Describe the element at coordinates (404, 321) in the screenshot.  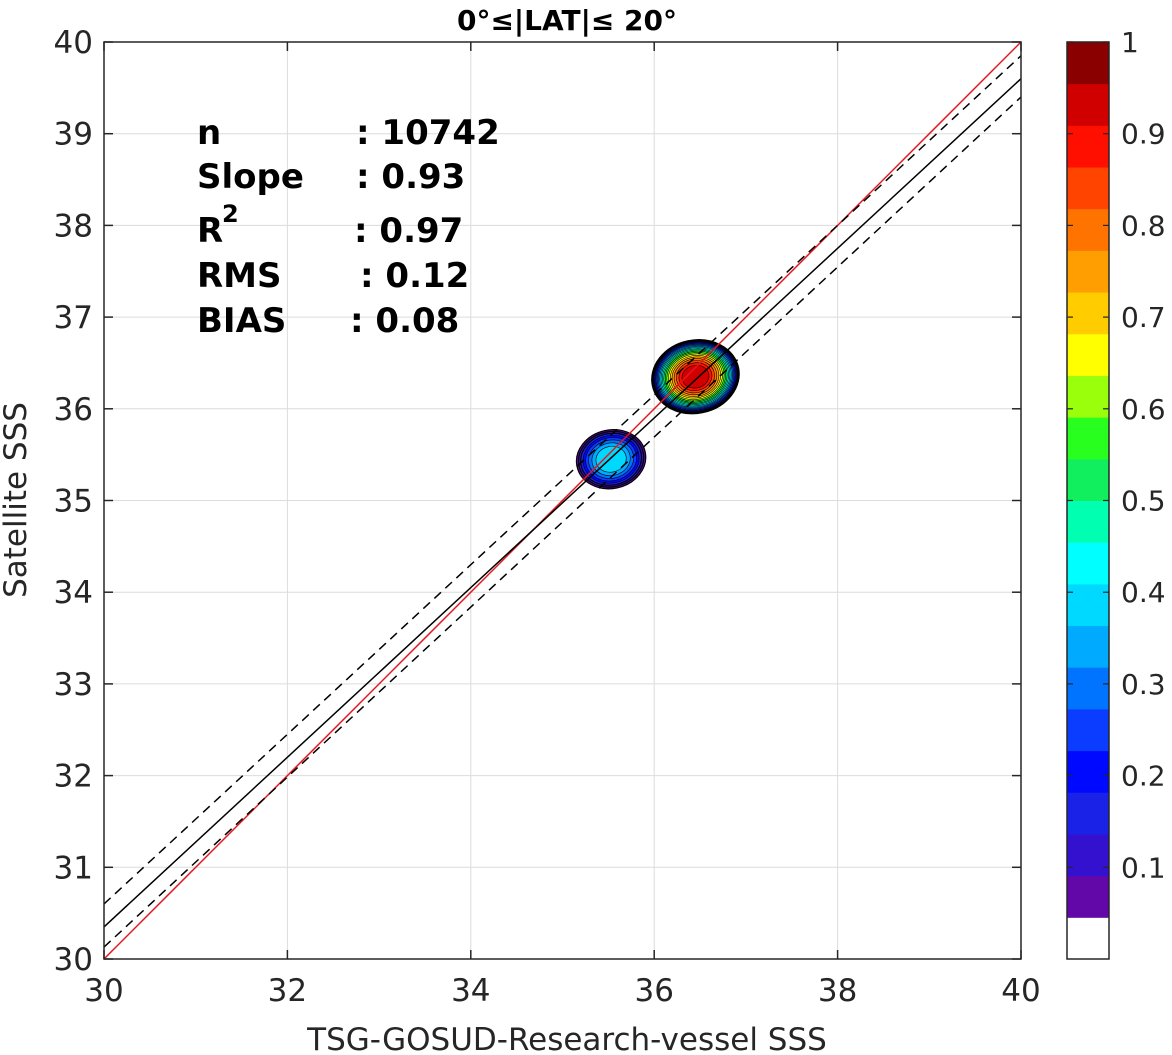
I see `stat-bias-value: : 0.08` at that location.